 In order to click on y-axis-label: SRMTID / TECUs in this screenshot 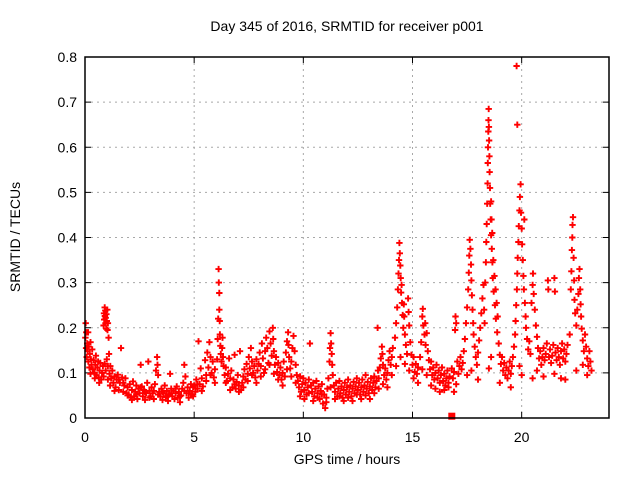, I will do `click(15, 237)`.